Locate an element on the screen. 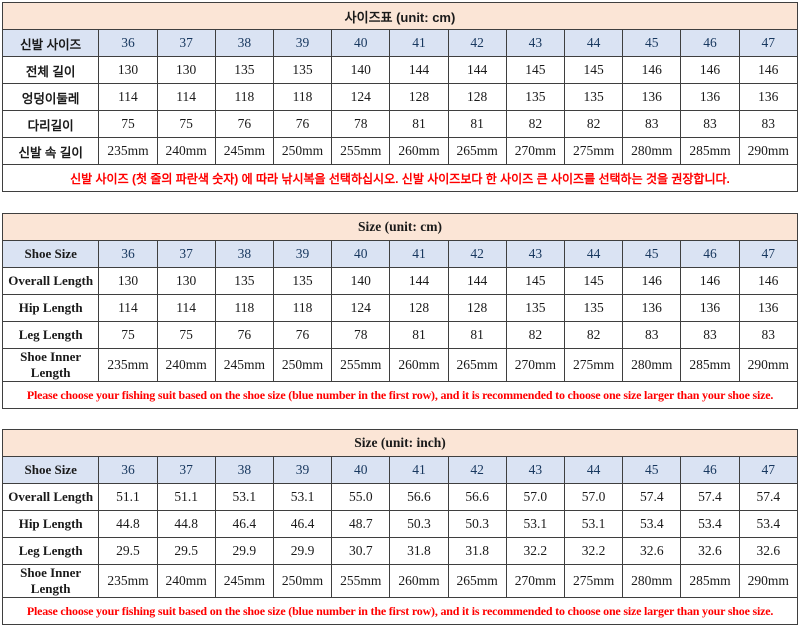  measurement-value: 140 is located at coordinates (361, 281).